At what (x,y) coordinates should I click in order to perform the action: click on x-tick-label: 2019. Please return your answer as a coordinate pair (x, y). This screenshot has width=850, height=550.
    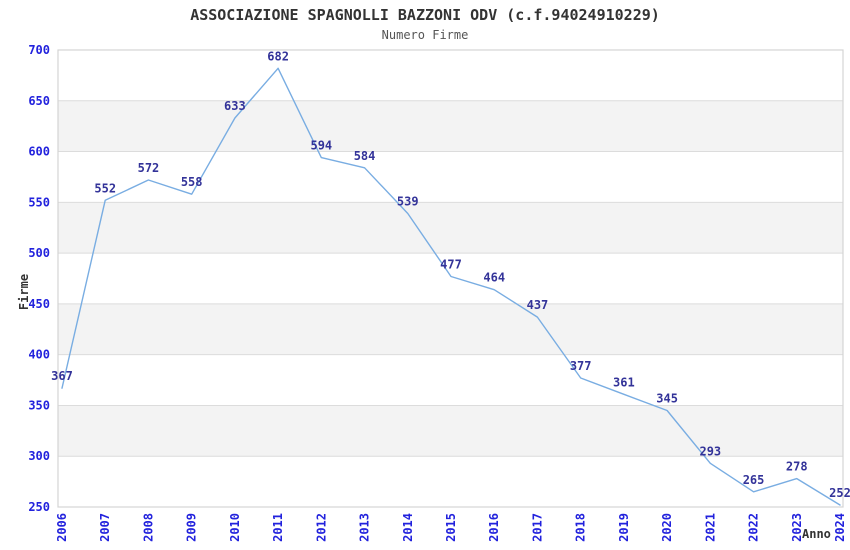
    Looking at the image, I should click on (624, 527).